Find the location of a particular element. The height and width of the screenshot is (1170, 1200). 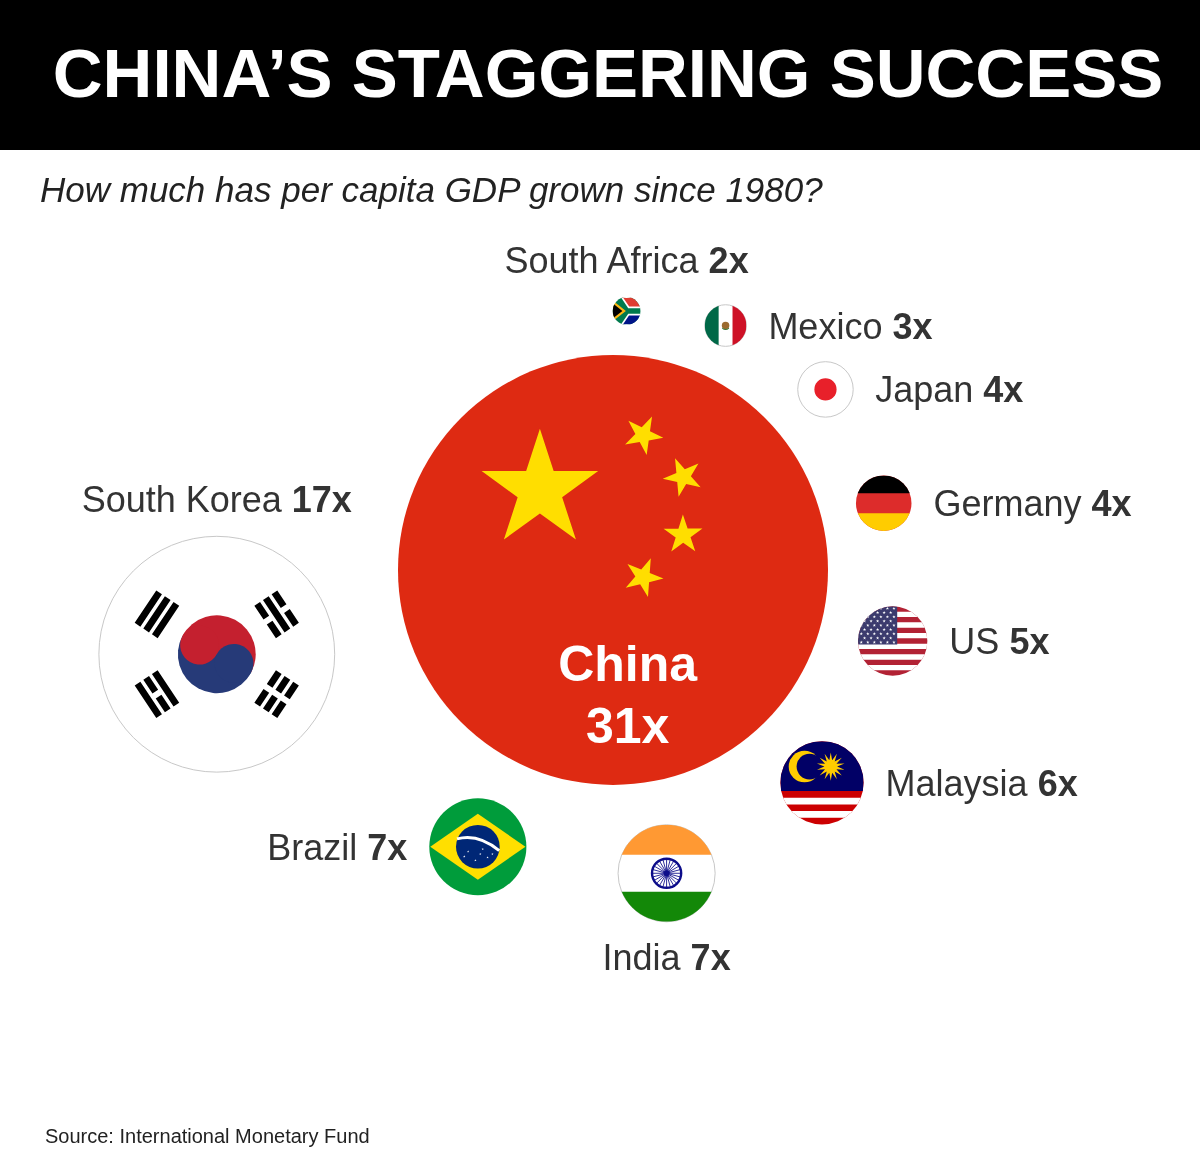

category-label: India is located at coordinates (642, 957).